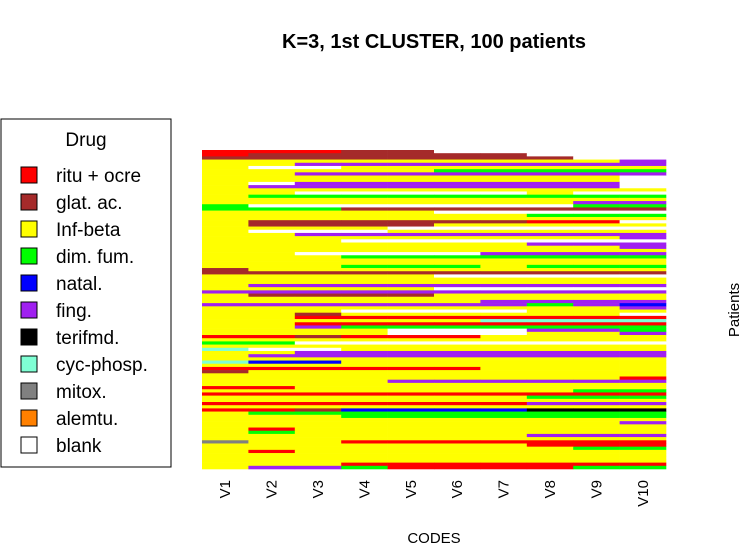 Image resolution: width=746 pixels, height=551 pixels. Describe the element at coordinates (95, 257) in the screenshot. I see `legend-label: dim. fum.` at that location.